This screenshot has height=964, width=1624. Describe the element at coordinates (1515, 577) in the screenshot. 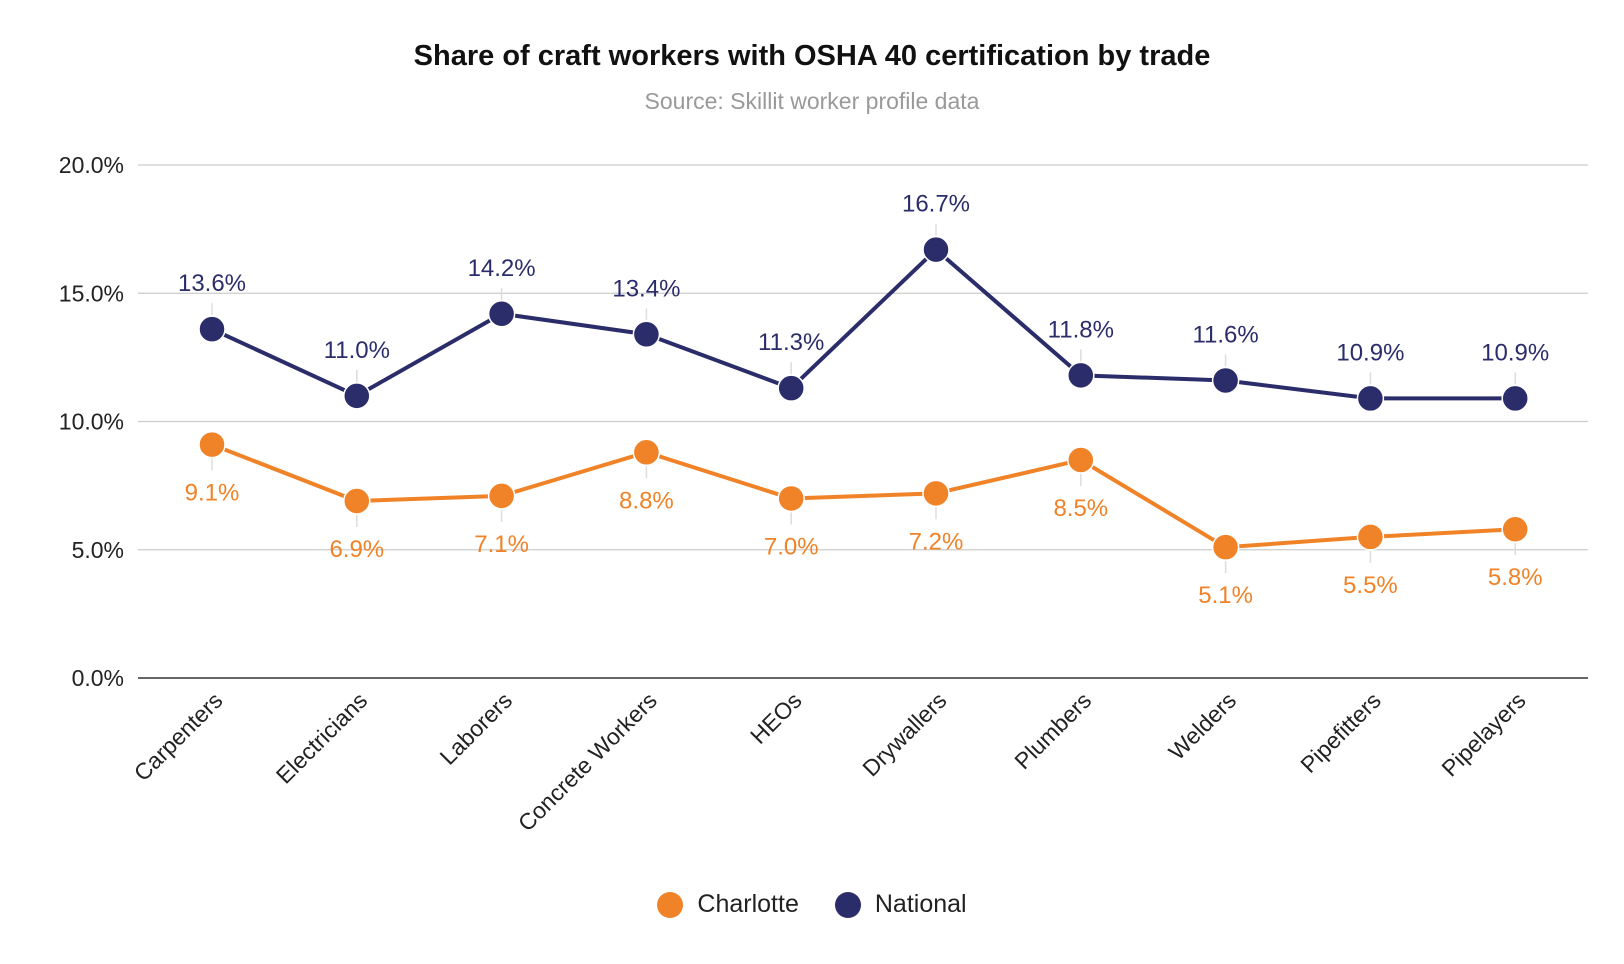

I see `data-label-charlotte: 5.8%` at that location.